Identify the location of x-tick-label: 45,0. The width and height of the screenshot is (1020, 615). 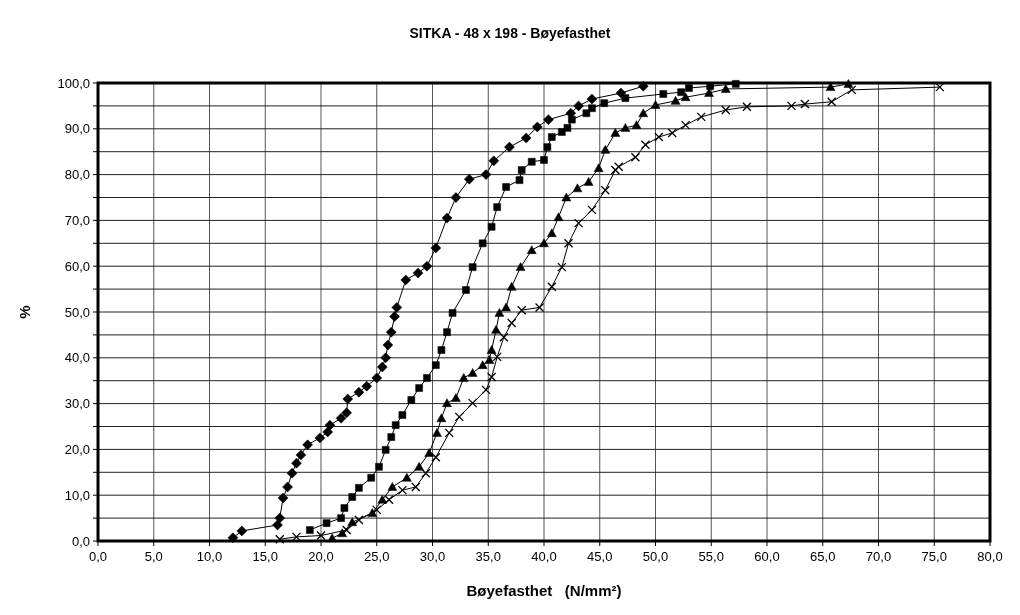
(600, 556).